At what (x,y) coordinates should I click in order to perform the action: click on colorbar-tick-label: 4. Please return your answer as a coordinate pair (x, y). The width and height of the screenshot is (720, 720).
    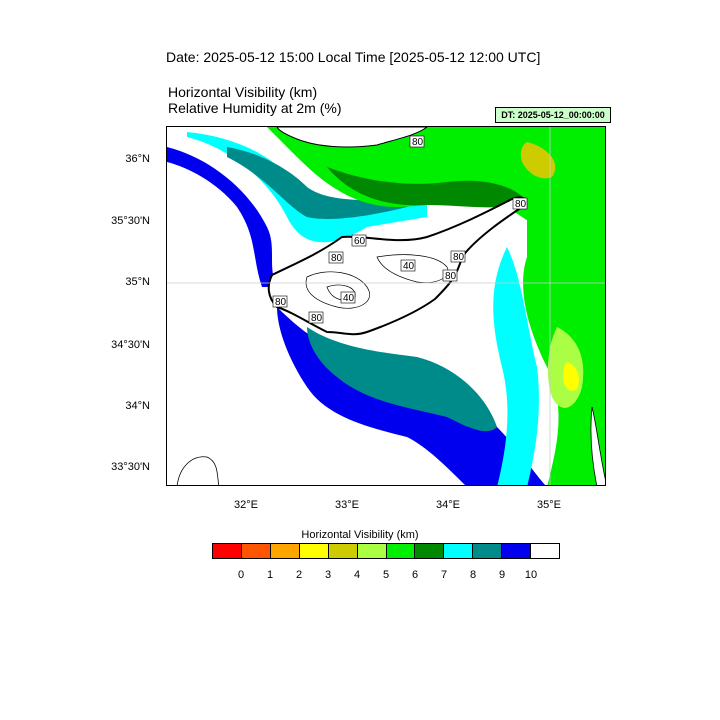
    Looking at the image, I should click on (357, 575).